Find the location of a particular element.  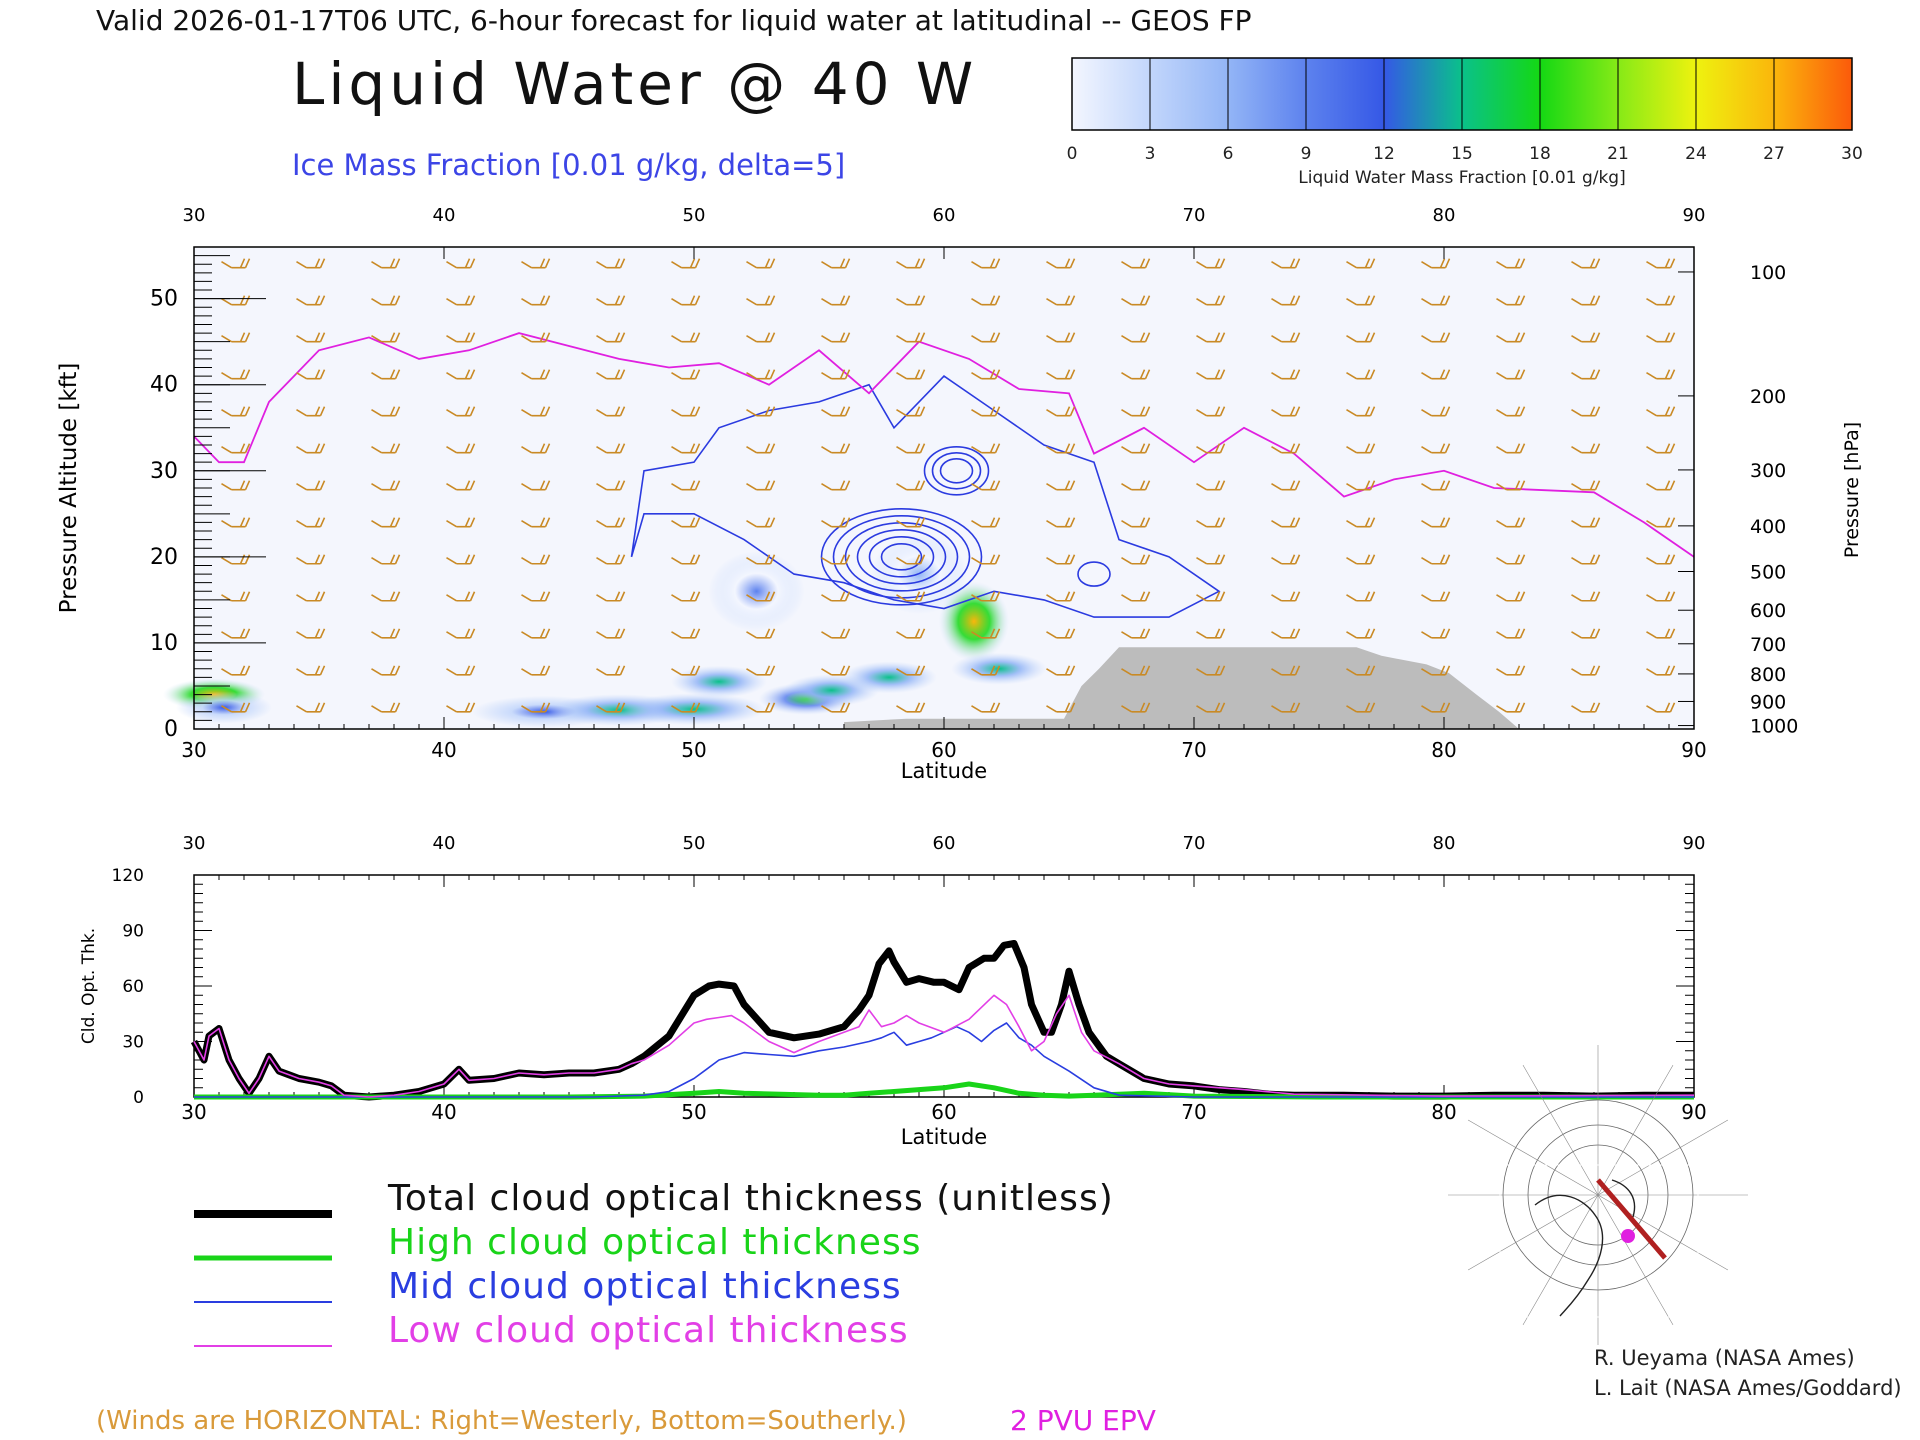

colorbar-tick-label: 9 is located at coordinates (1306, 154).